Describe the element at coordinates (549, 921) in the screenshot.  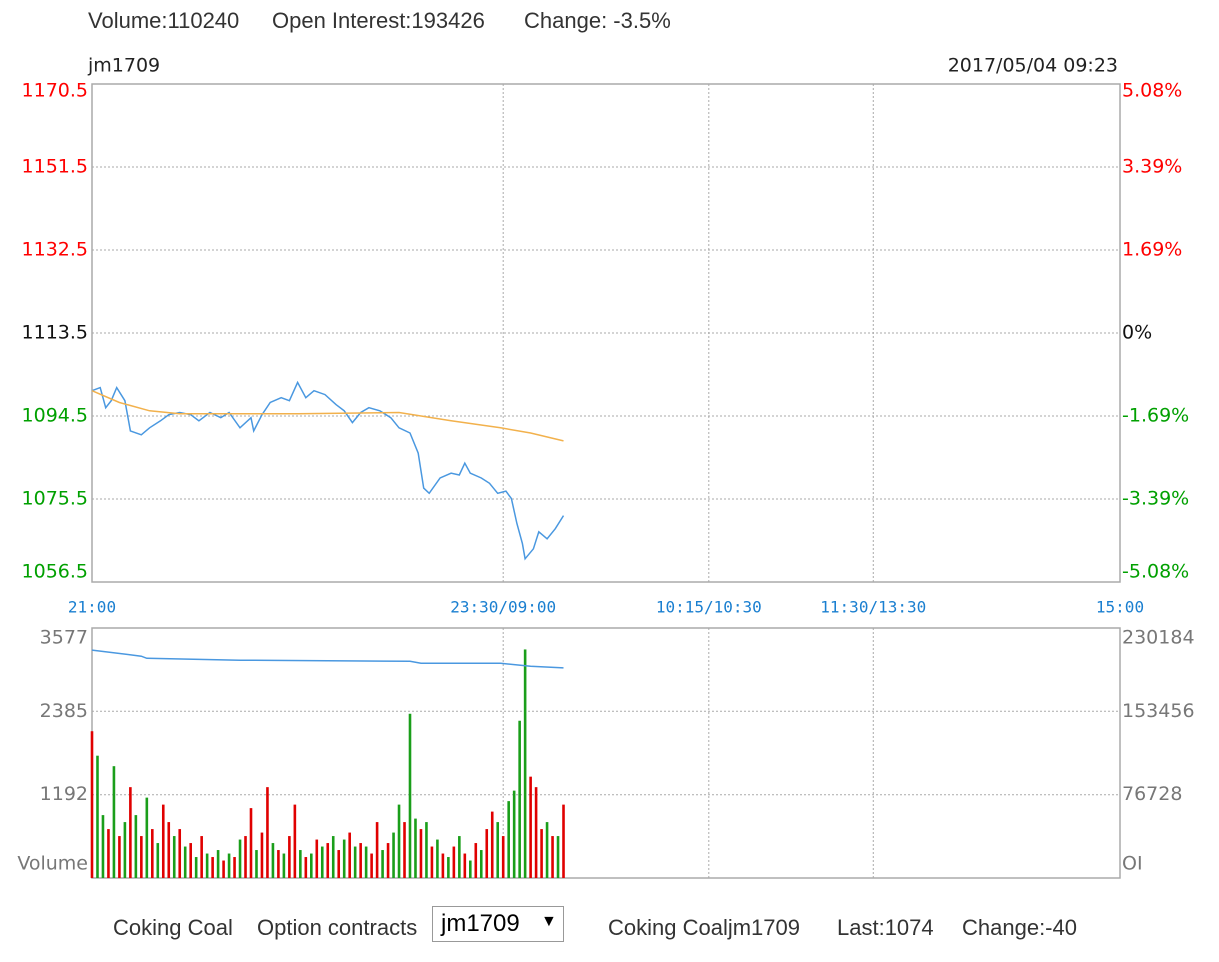
I see `dropdown-arrow: ▼` at that location.